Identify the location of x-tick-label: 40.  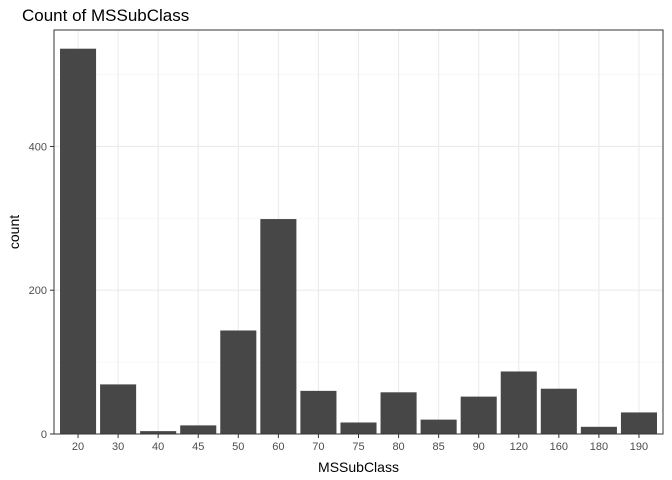
(158, 447).